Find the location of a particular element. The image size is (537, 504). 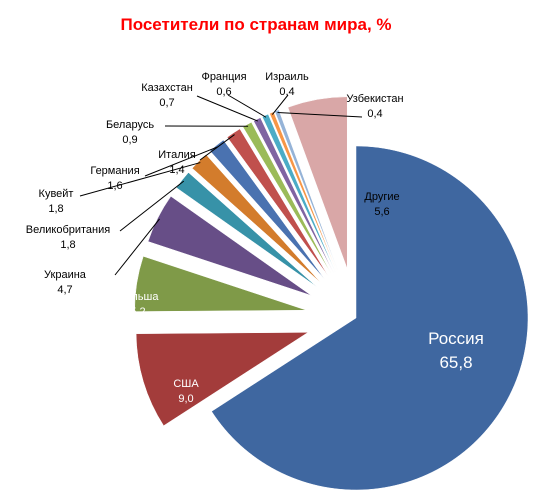

label-value-польша: 5,2 is located at coordinates (137, 312).